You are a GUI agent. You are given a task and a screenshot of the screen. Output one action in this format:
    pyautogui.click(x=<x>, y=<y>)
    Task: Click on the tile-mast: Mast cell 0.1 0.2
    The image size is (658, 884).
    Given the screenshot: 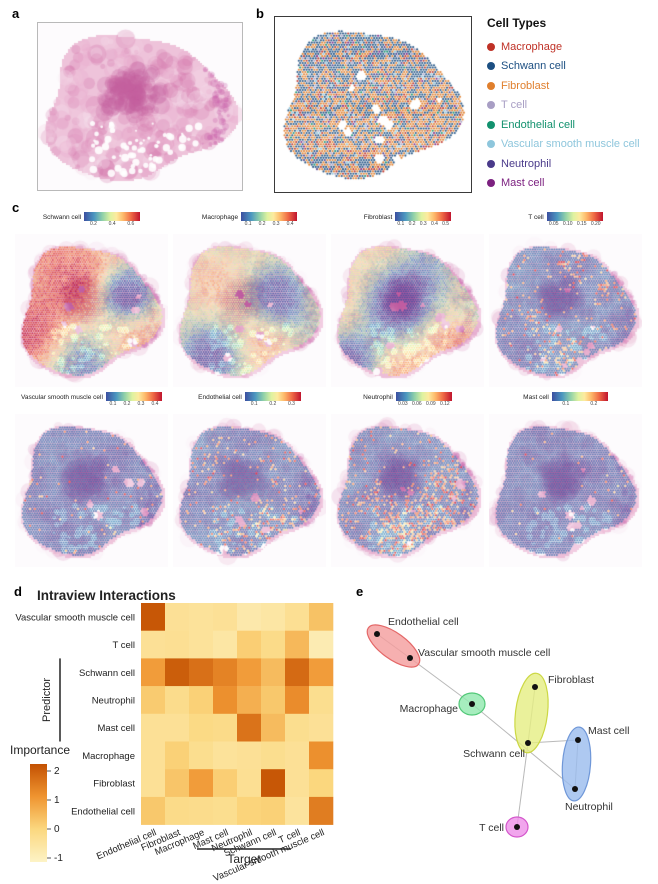 What is the action you would take?
    pyautogui.click(x=565, y=479)
    